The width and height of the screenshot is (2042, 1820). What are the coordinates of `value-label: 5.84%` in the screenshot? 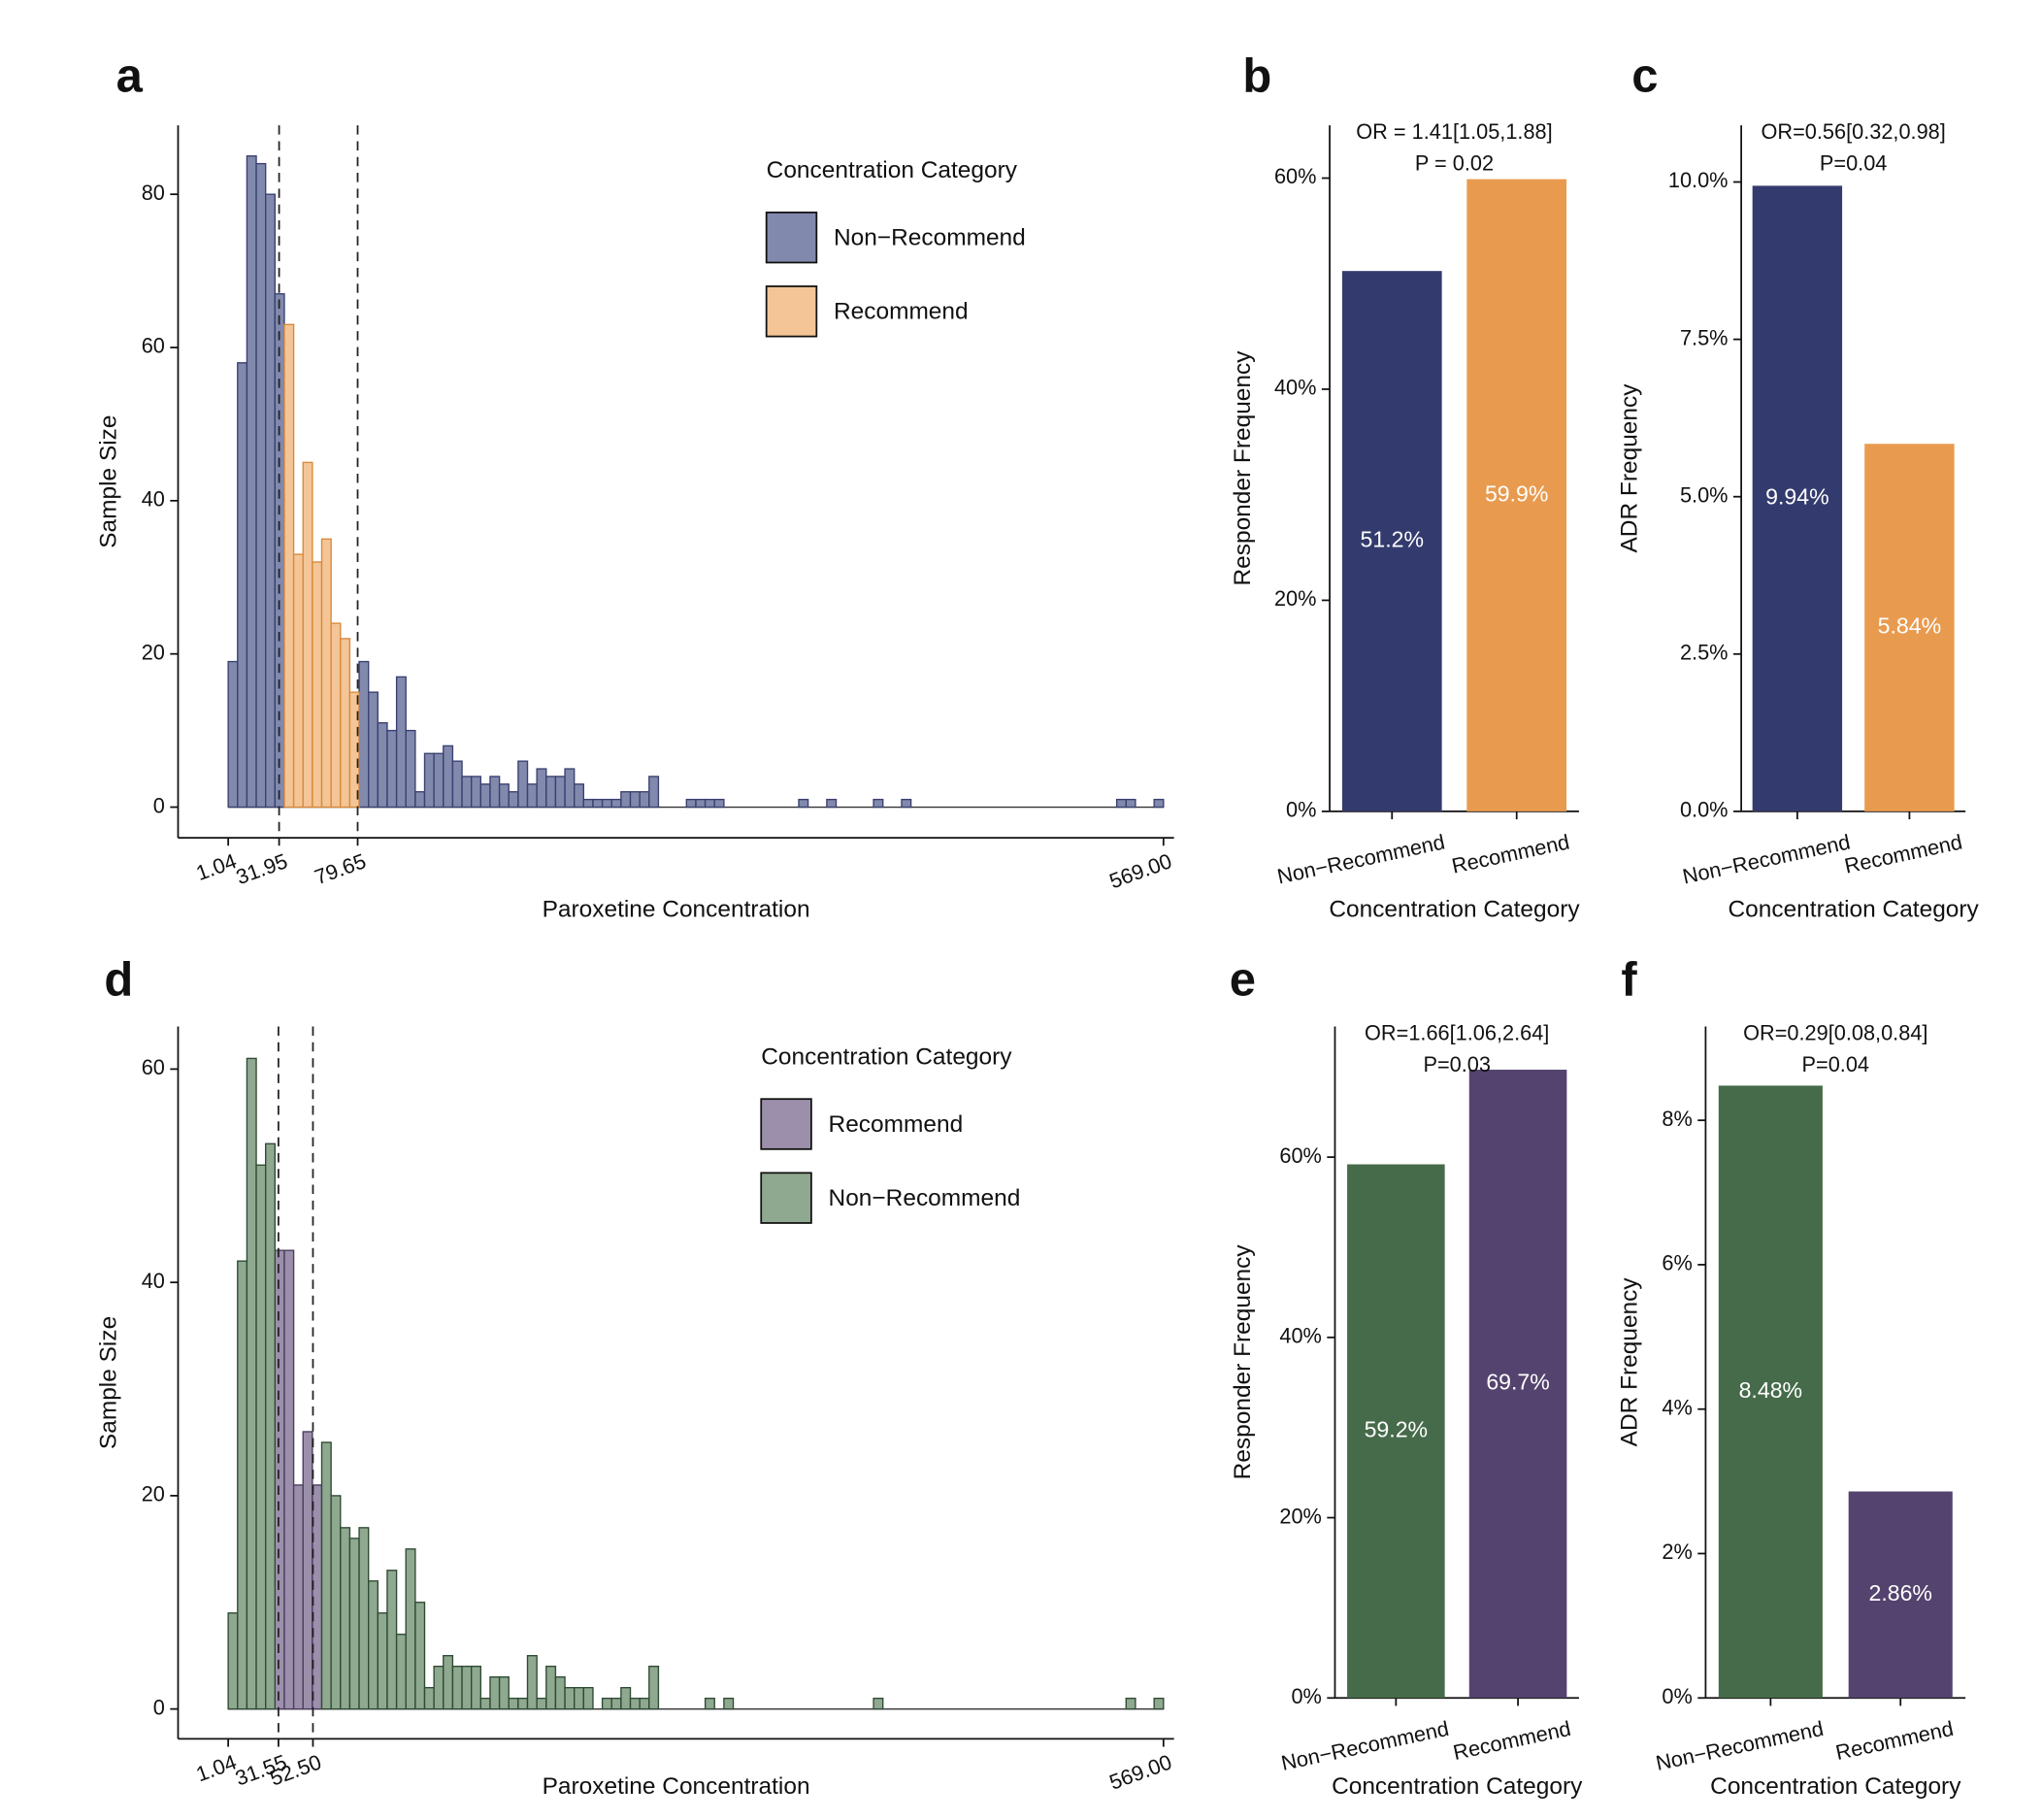 It's located at (1909, 626).